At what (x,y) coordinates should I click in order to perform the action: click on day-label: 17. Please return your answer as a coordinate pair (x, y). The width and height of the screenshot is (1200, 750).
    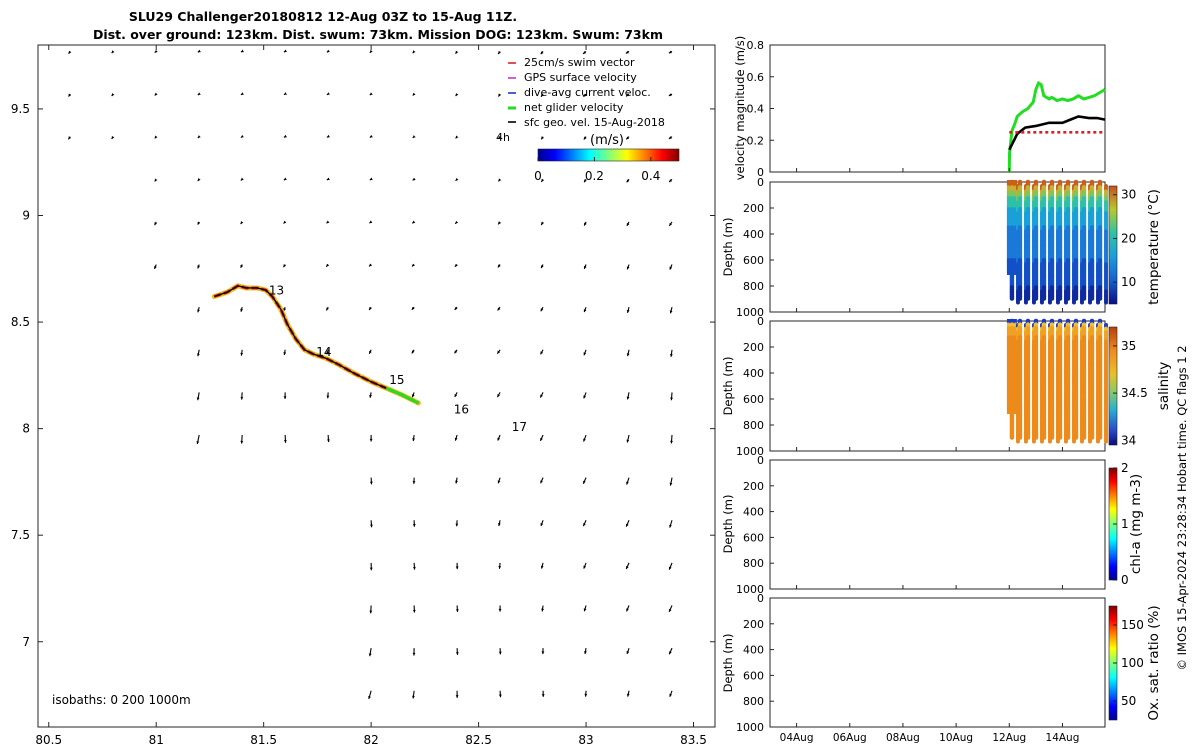
    Looking at the image, I should click on (519, 427).